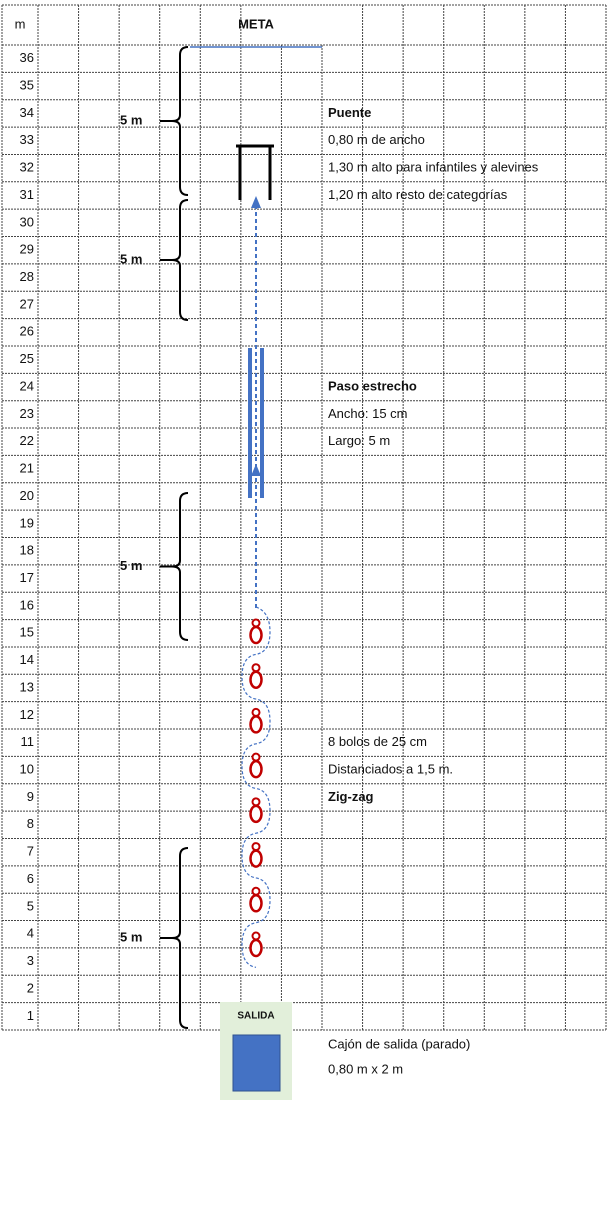 This screenshot has width=608, height=1207. Describe the element at coordinates (368, 413) in the screenshot. I see `annotation: Ancho: 15 cm` at that location.